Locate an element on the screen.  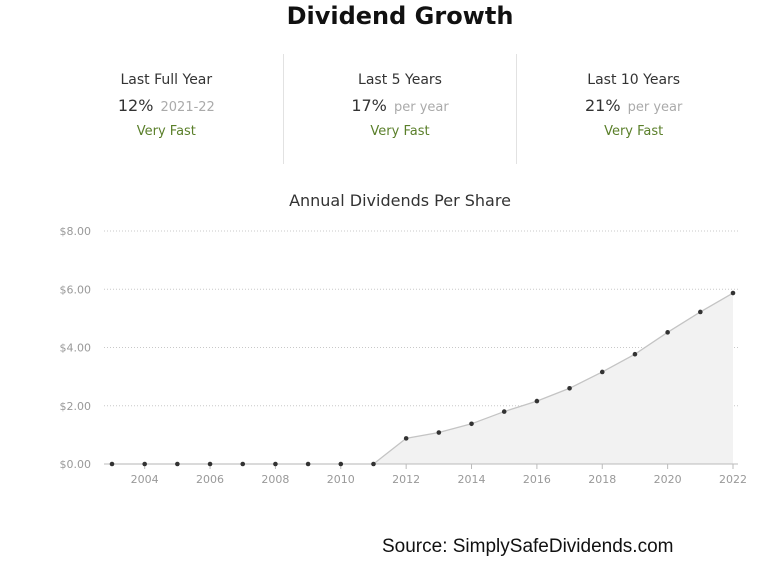
stat-value-row: 12% 2021-22 is located at coordinates (166, 105).